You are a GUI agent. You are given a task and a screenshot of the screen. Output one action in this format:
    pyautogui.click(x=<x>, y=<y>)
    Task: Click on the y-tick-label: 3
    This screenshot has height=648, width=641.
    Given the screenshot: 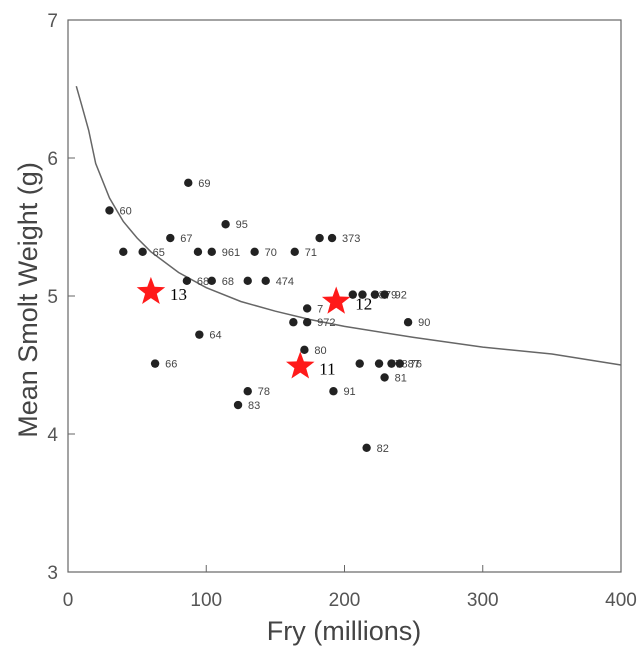 What is the action you would take?
    pyautogui.click(x=52, y=573)
    